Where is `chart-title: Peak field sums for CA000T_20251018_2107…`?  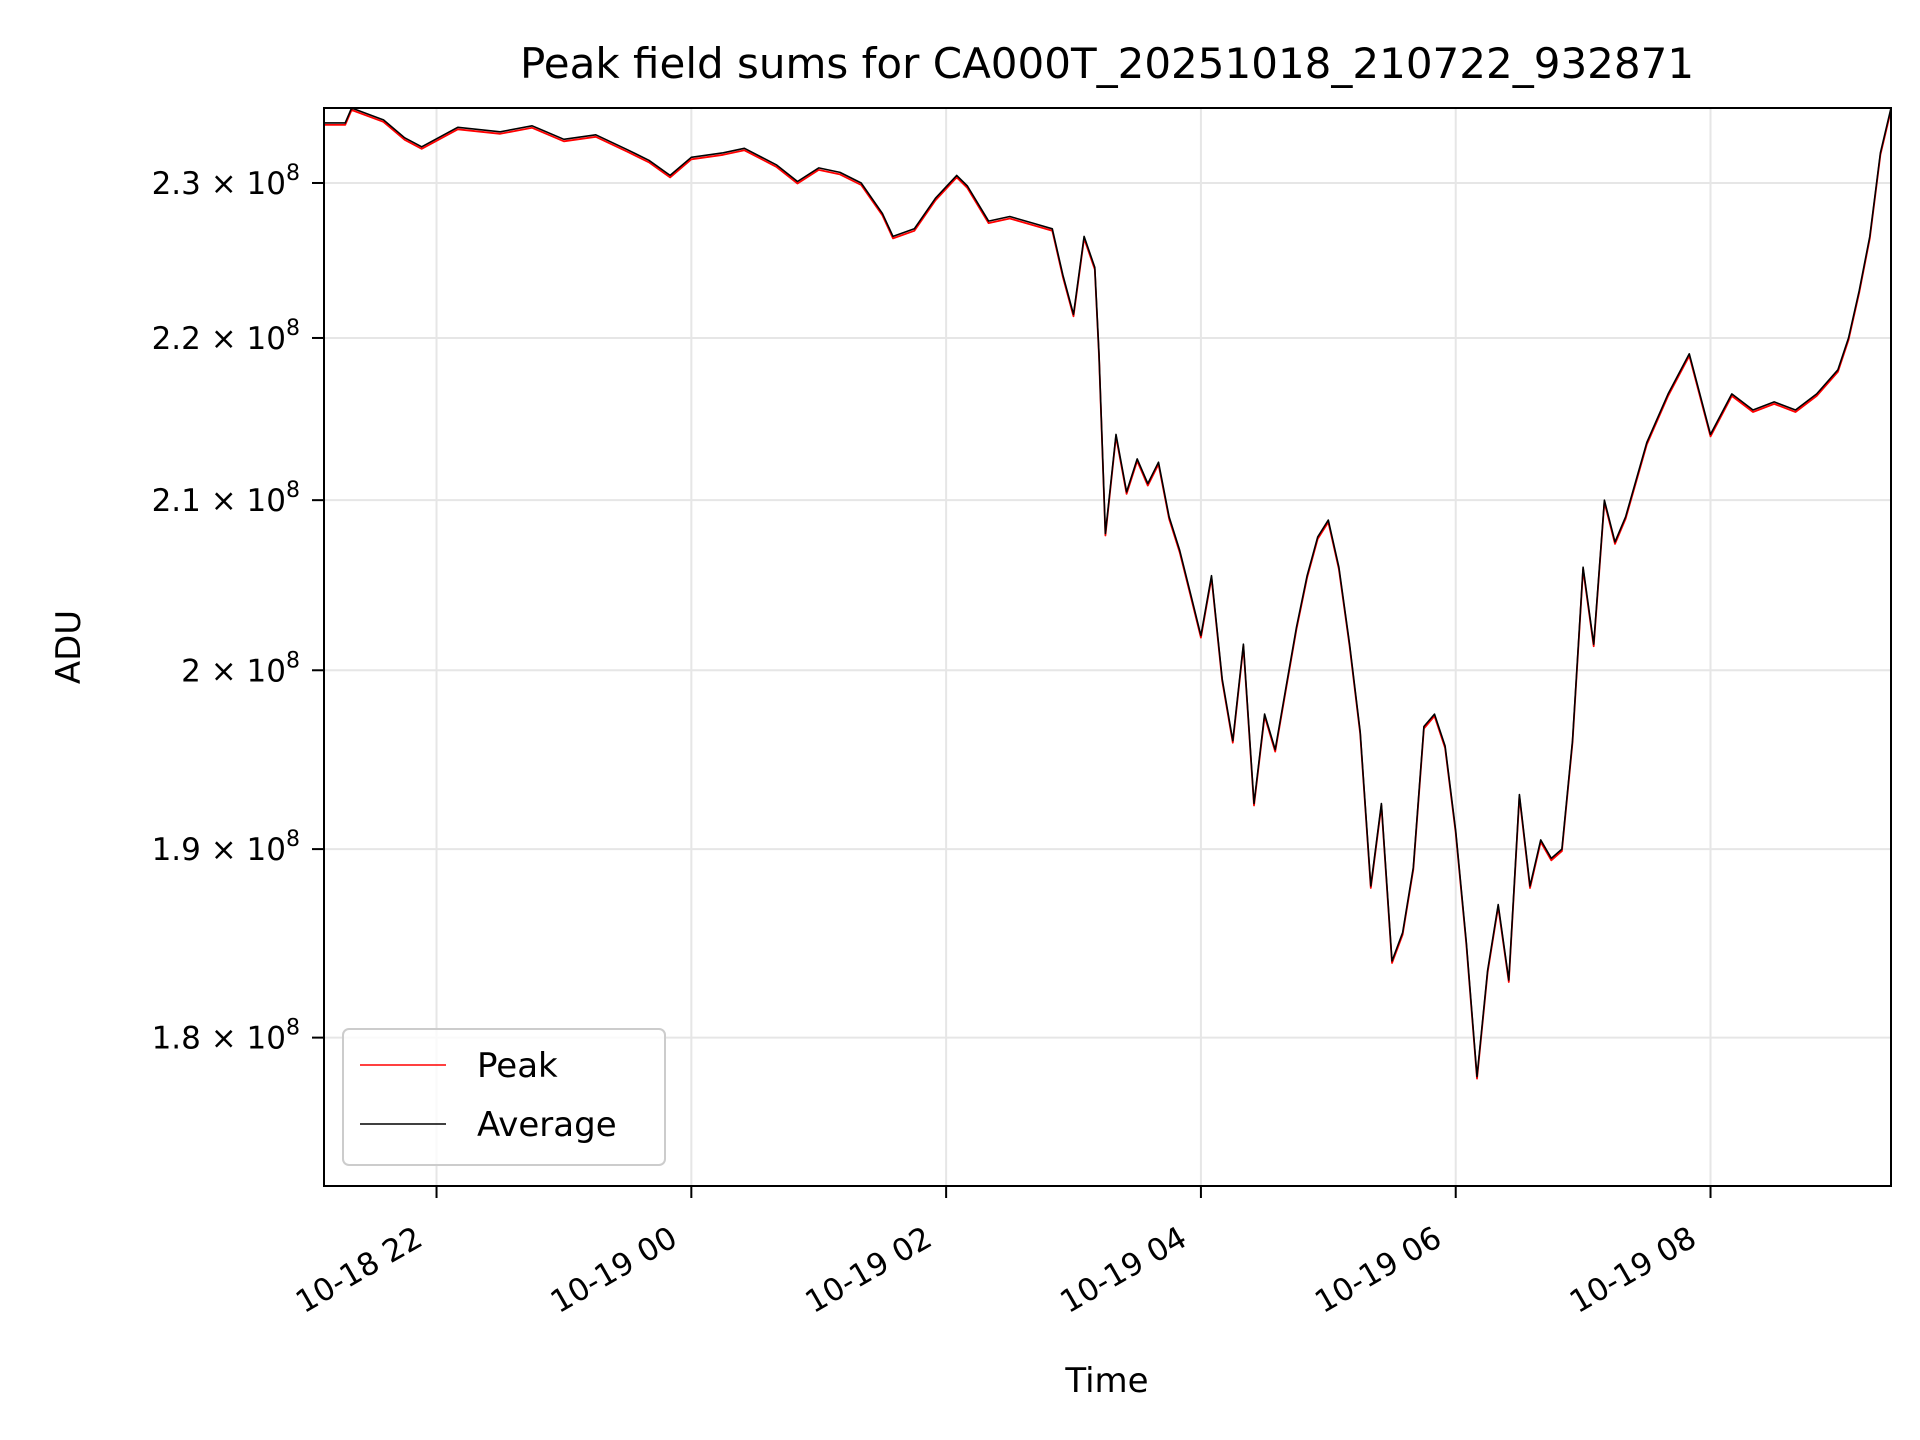
chart-title: Peak field sums for CA000T_20251018_2107… is located at coordinates (1107, 63).